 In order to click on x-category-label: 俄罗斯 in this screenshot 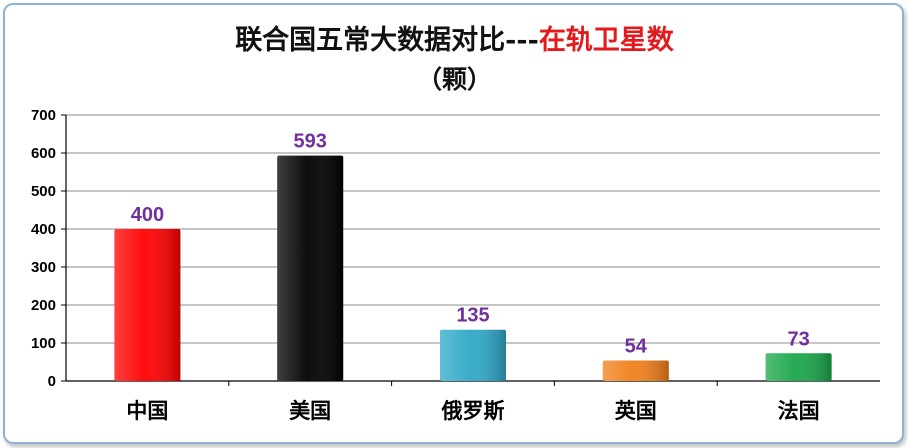, I will do `click(473, 411)`.